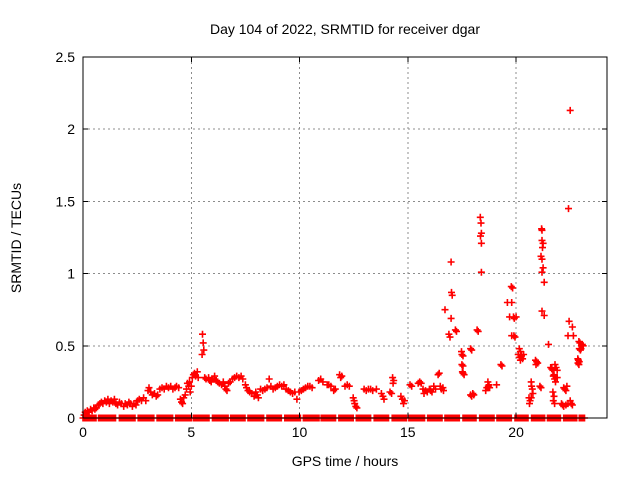  Describe the element at coordinates (71, 129) in the screenshot. I see `y-tick-label: 2` at that location.